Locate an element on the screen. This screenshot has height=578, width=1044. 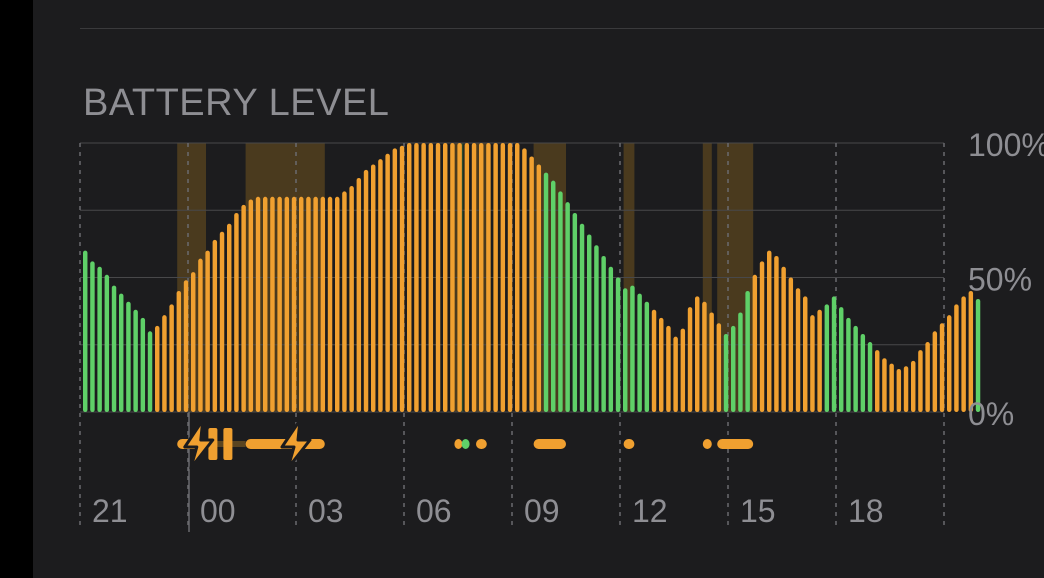
x-tick-label: 12 is located at coordinates (650, 511).